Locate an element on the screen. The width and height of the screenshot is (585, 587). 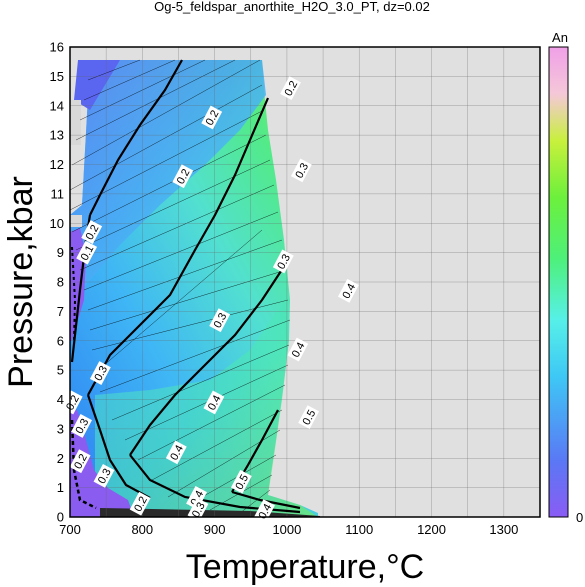
bottom-dash is located at coordinates (83, 464).